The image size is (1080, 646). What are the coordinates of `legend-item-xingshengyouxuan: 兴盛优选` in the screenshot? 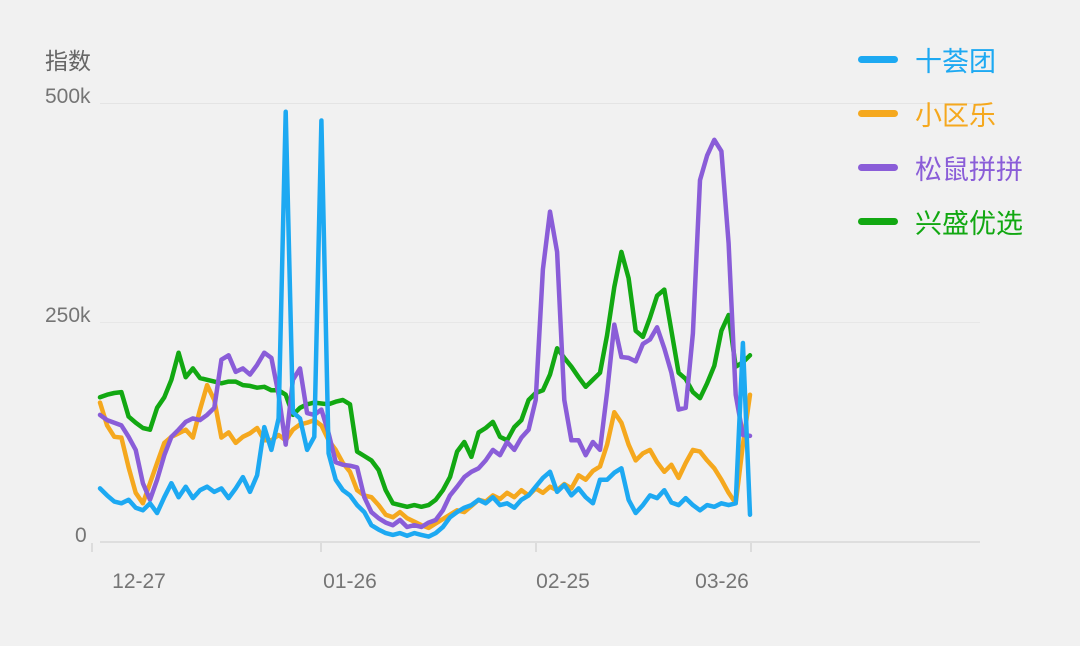 It's located at (940, 221).